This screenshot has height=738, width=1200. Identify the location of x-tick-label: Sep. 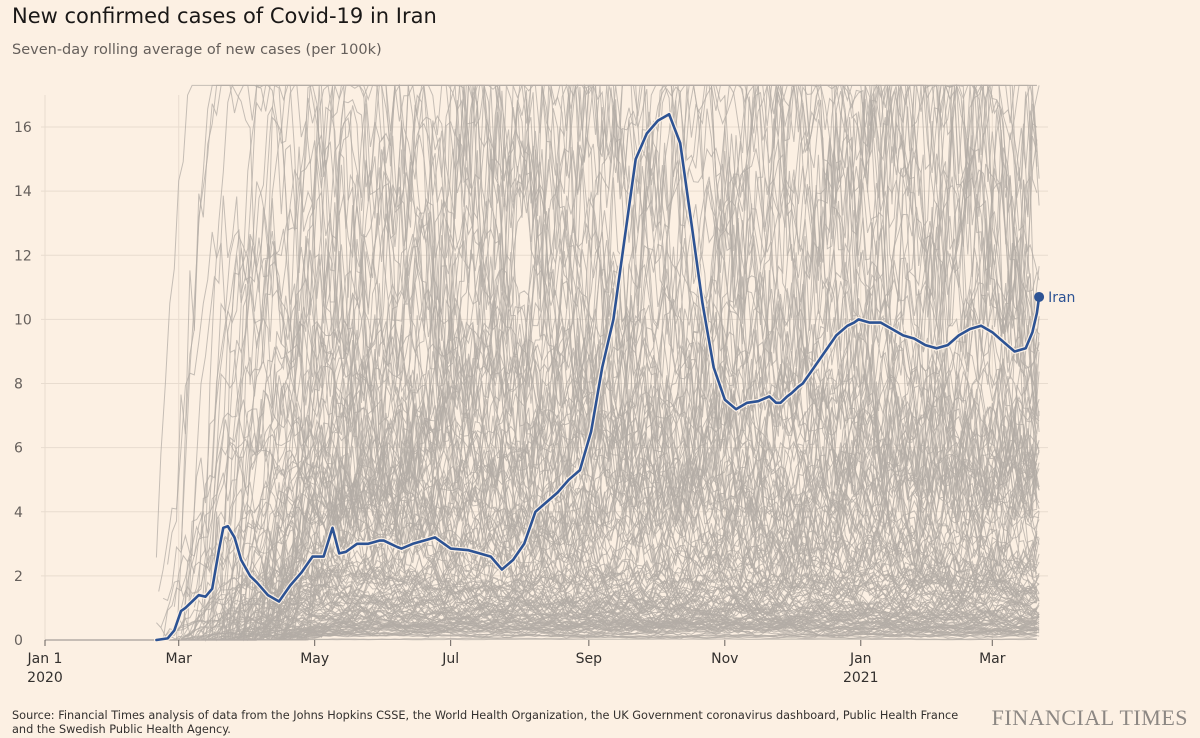
(589, 659).